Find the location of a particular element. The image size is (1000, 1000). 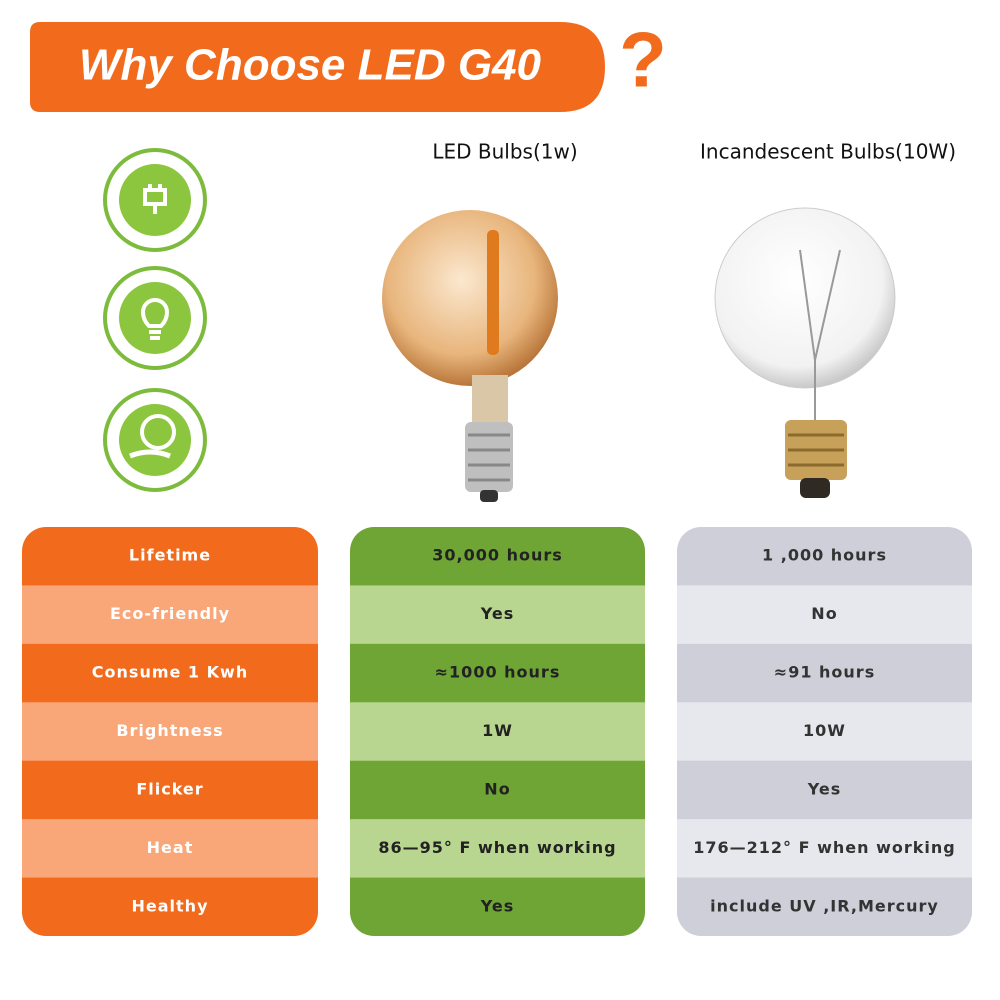

led-cell: ≈1000 hours is located at coordinates (498, 672).